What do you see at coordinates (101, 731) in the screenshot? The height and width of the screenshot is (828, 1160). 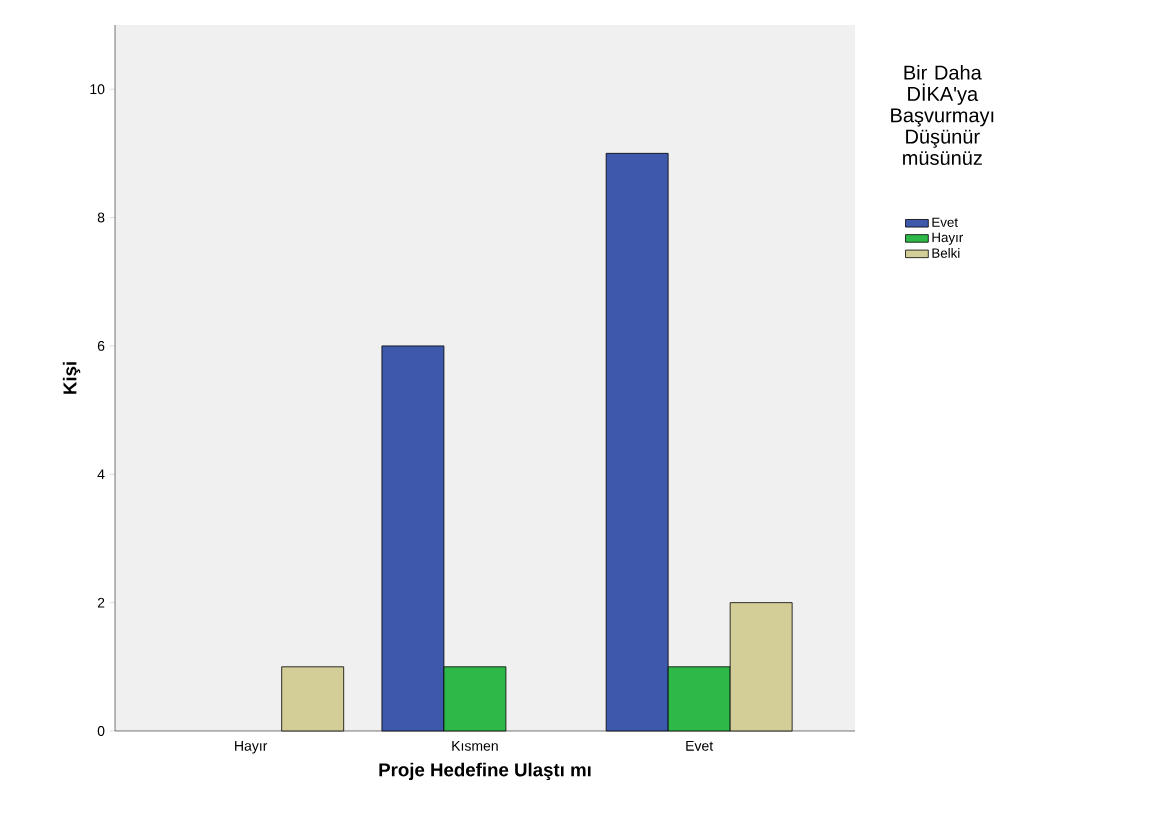 I see `y-tick-label: 0` at bounding box center [101, 731].